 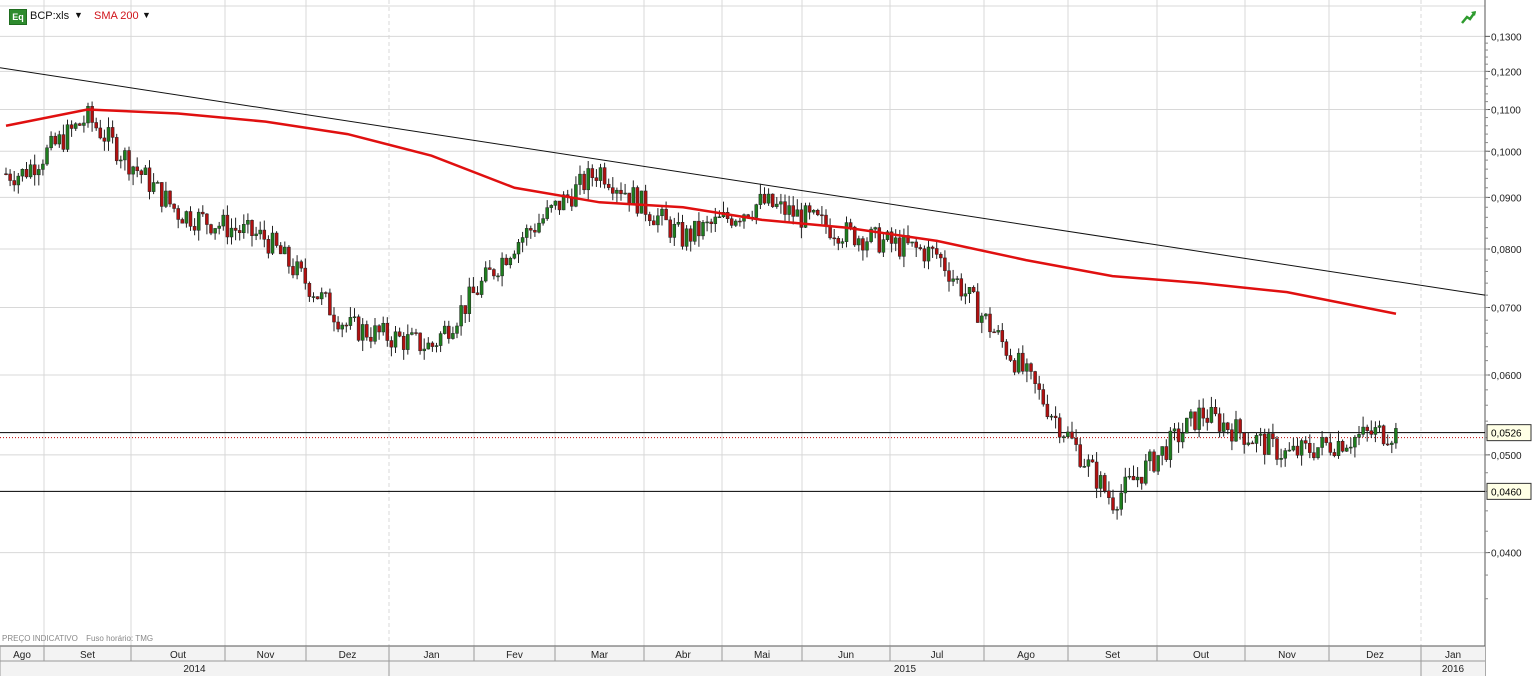 I want to click on ticker-label: BCP:xls, so click(x=50, y=16).